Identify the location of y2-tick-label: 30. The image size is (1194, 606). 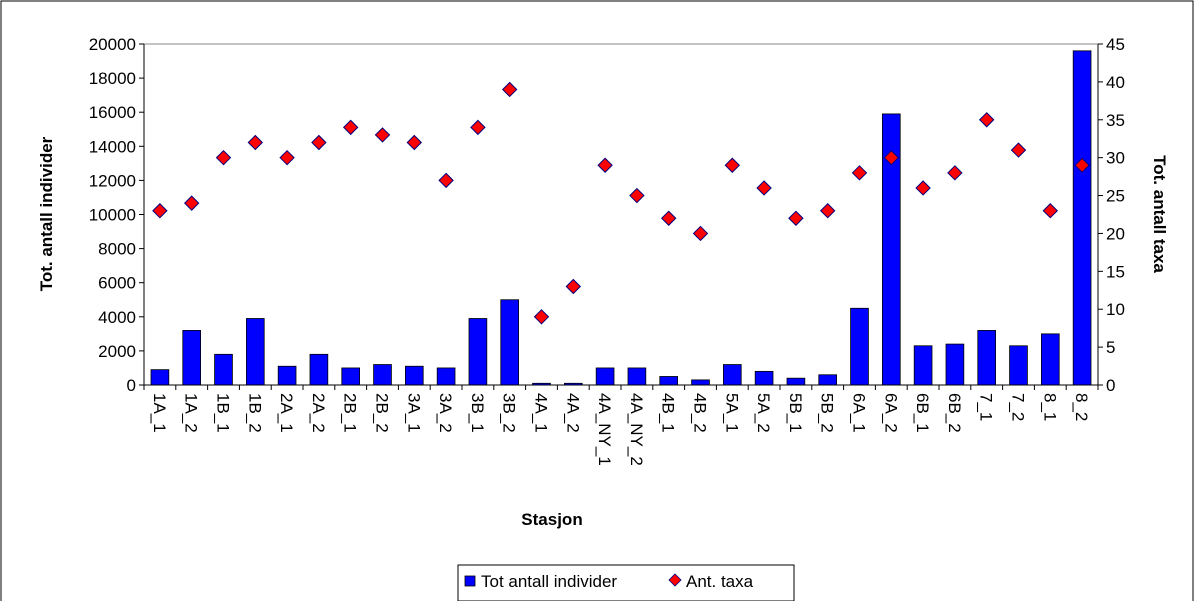
(1115, 158).